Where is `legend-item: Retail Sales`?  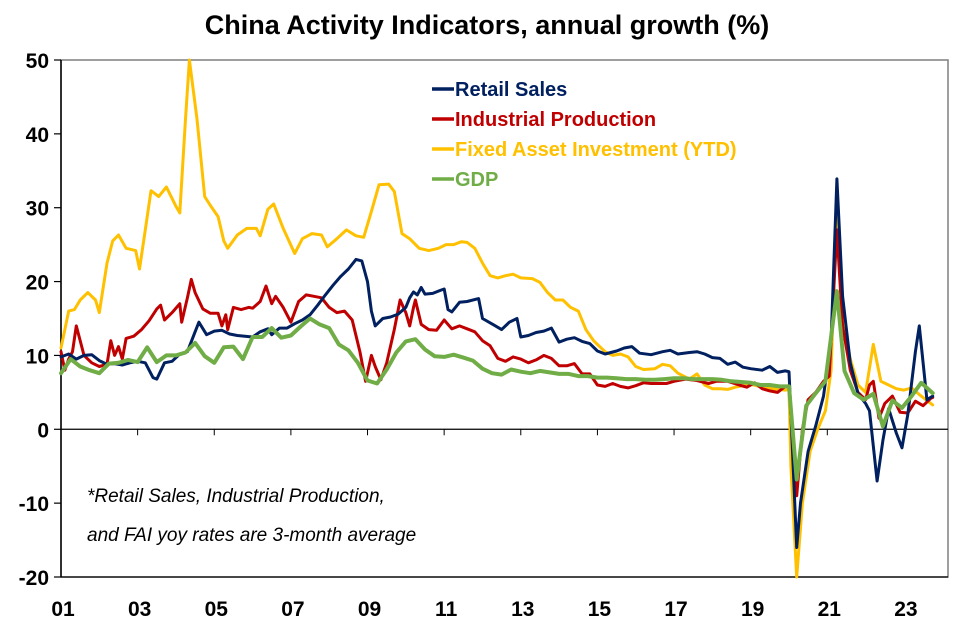
legend-item: Retail Sales is located at coordinates (499, 90).